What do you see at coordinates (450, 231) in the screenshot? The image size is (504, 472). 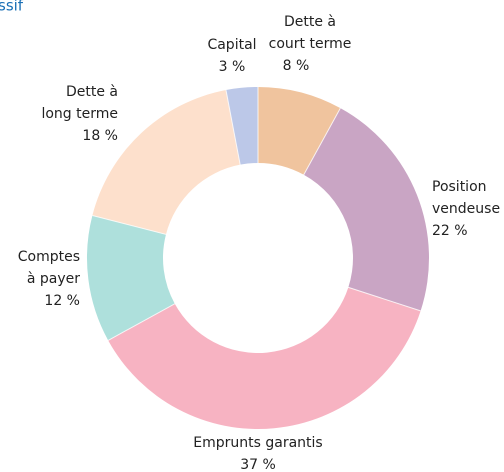 I see `value-label: 22 %` at bounding box center [450, 231].